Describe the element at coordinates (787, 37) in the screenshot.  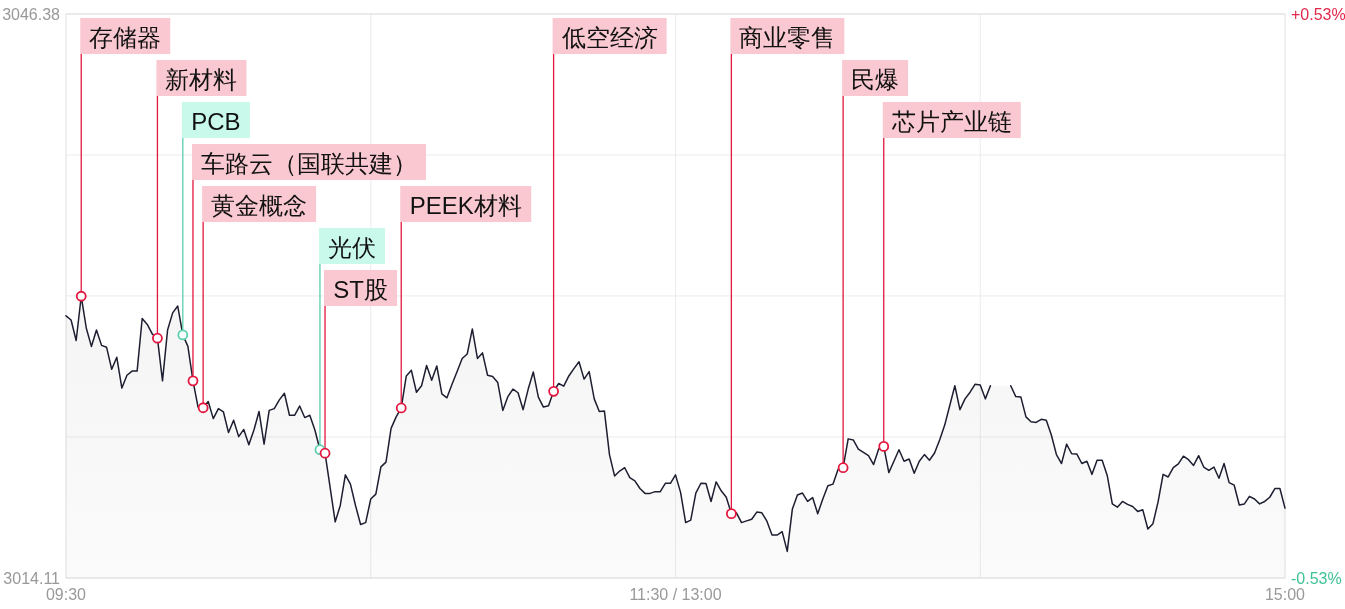
I see `data-label: 商业零售` at that location.